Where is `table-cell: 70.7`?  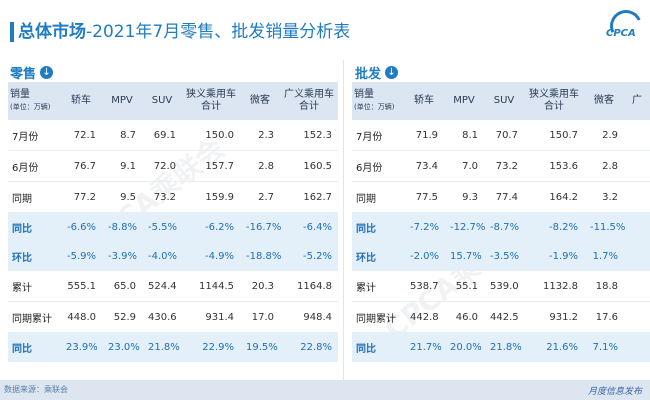 table-cell: 70.7 is located at coordinates (504, 135).